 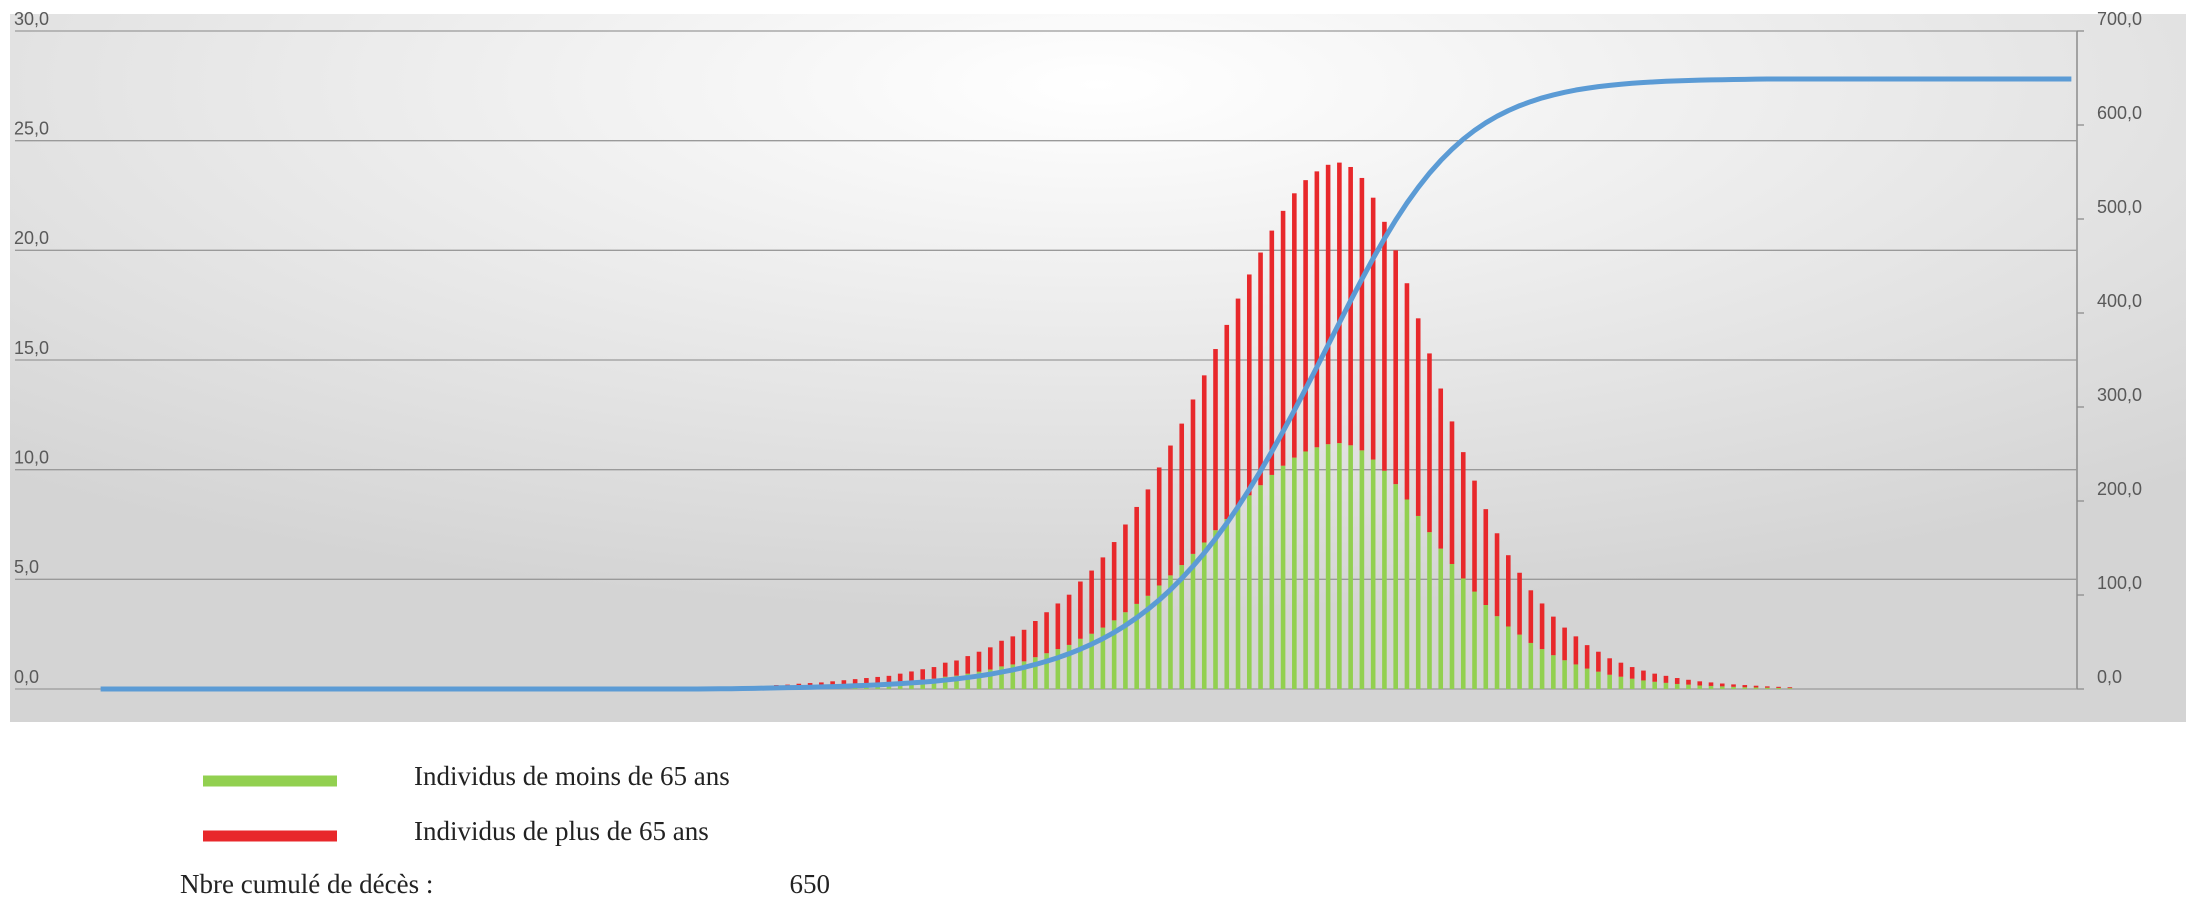 I want to click on y-tick-label: 30,0, so click(x=31, y=19).